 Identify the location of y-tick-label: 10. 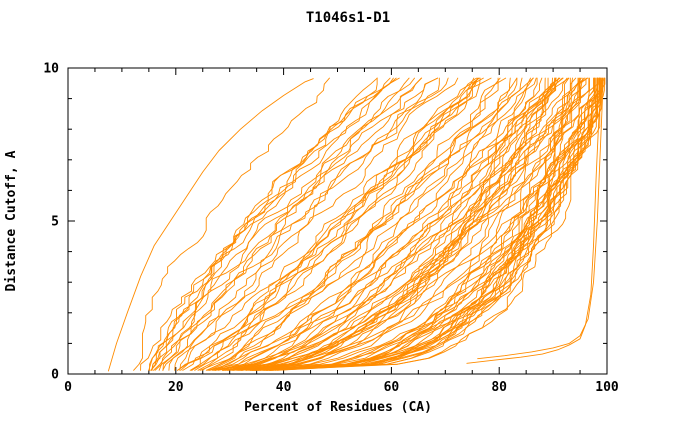
(51, 69).